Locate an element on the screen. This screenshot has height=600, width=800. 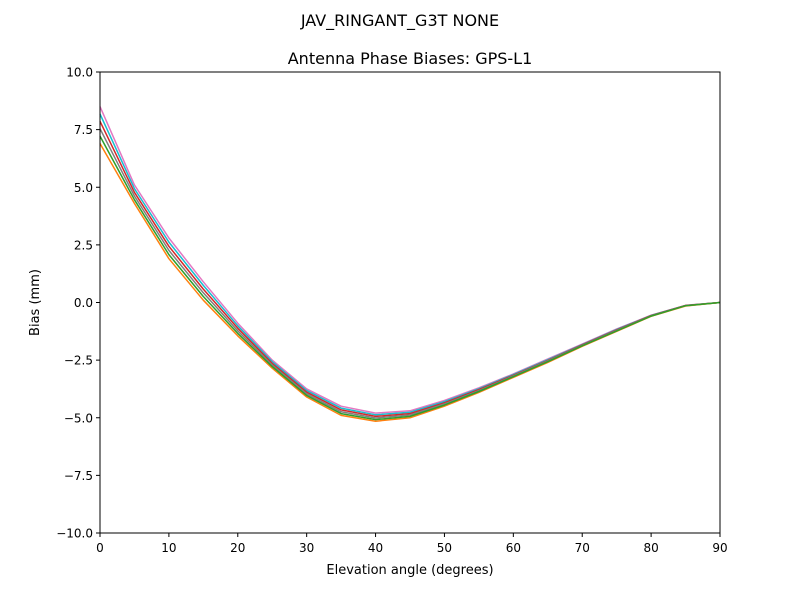
x-tick-label: 50 is located at coordinates (444, 548).